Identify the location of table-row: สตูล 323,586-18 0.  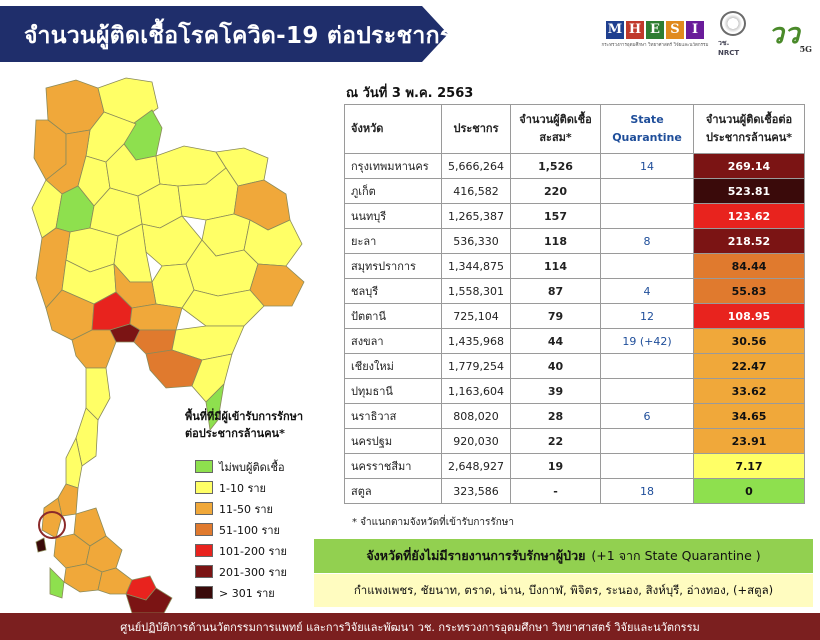
(574, 491).